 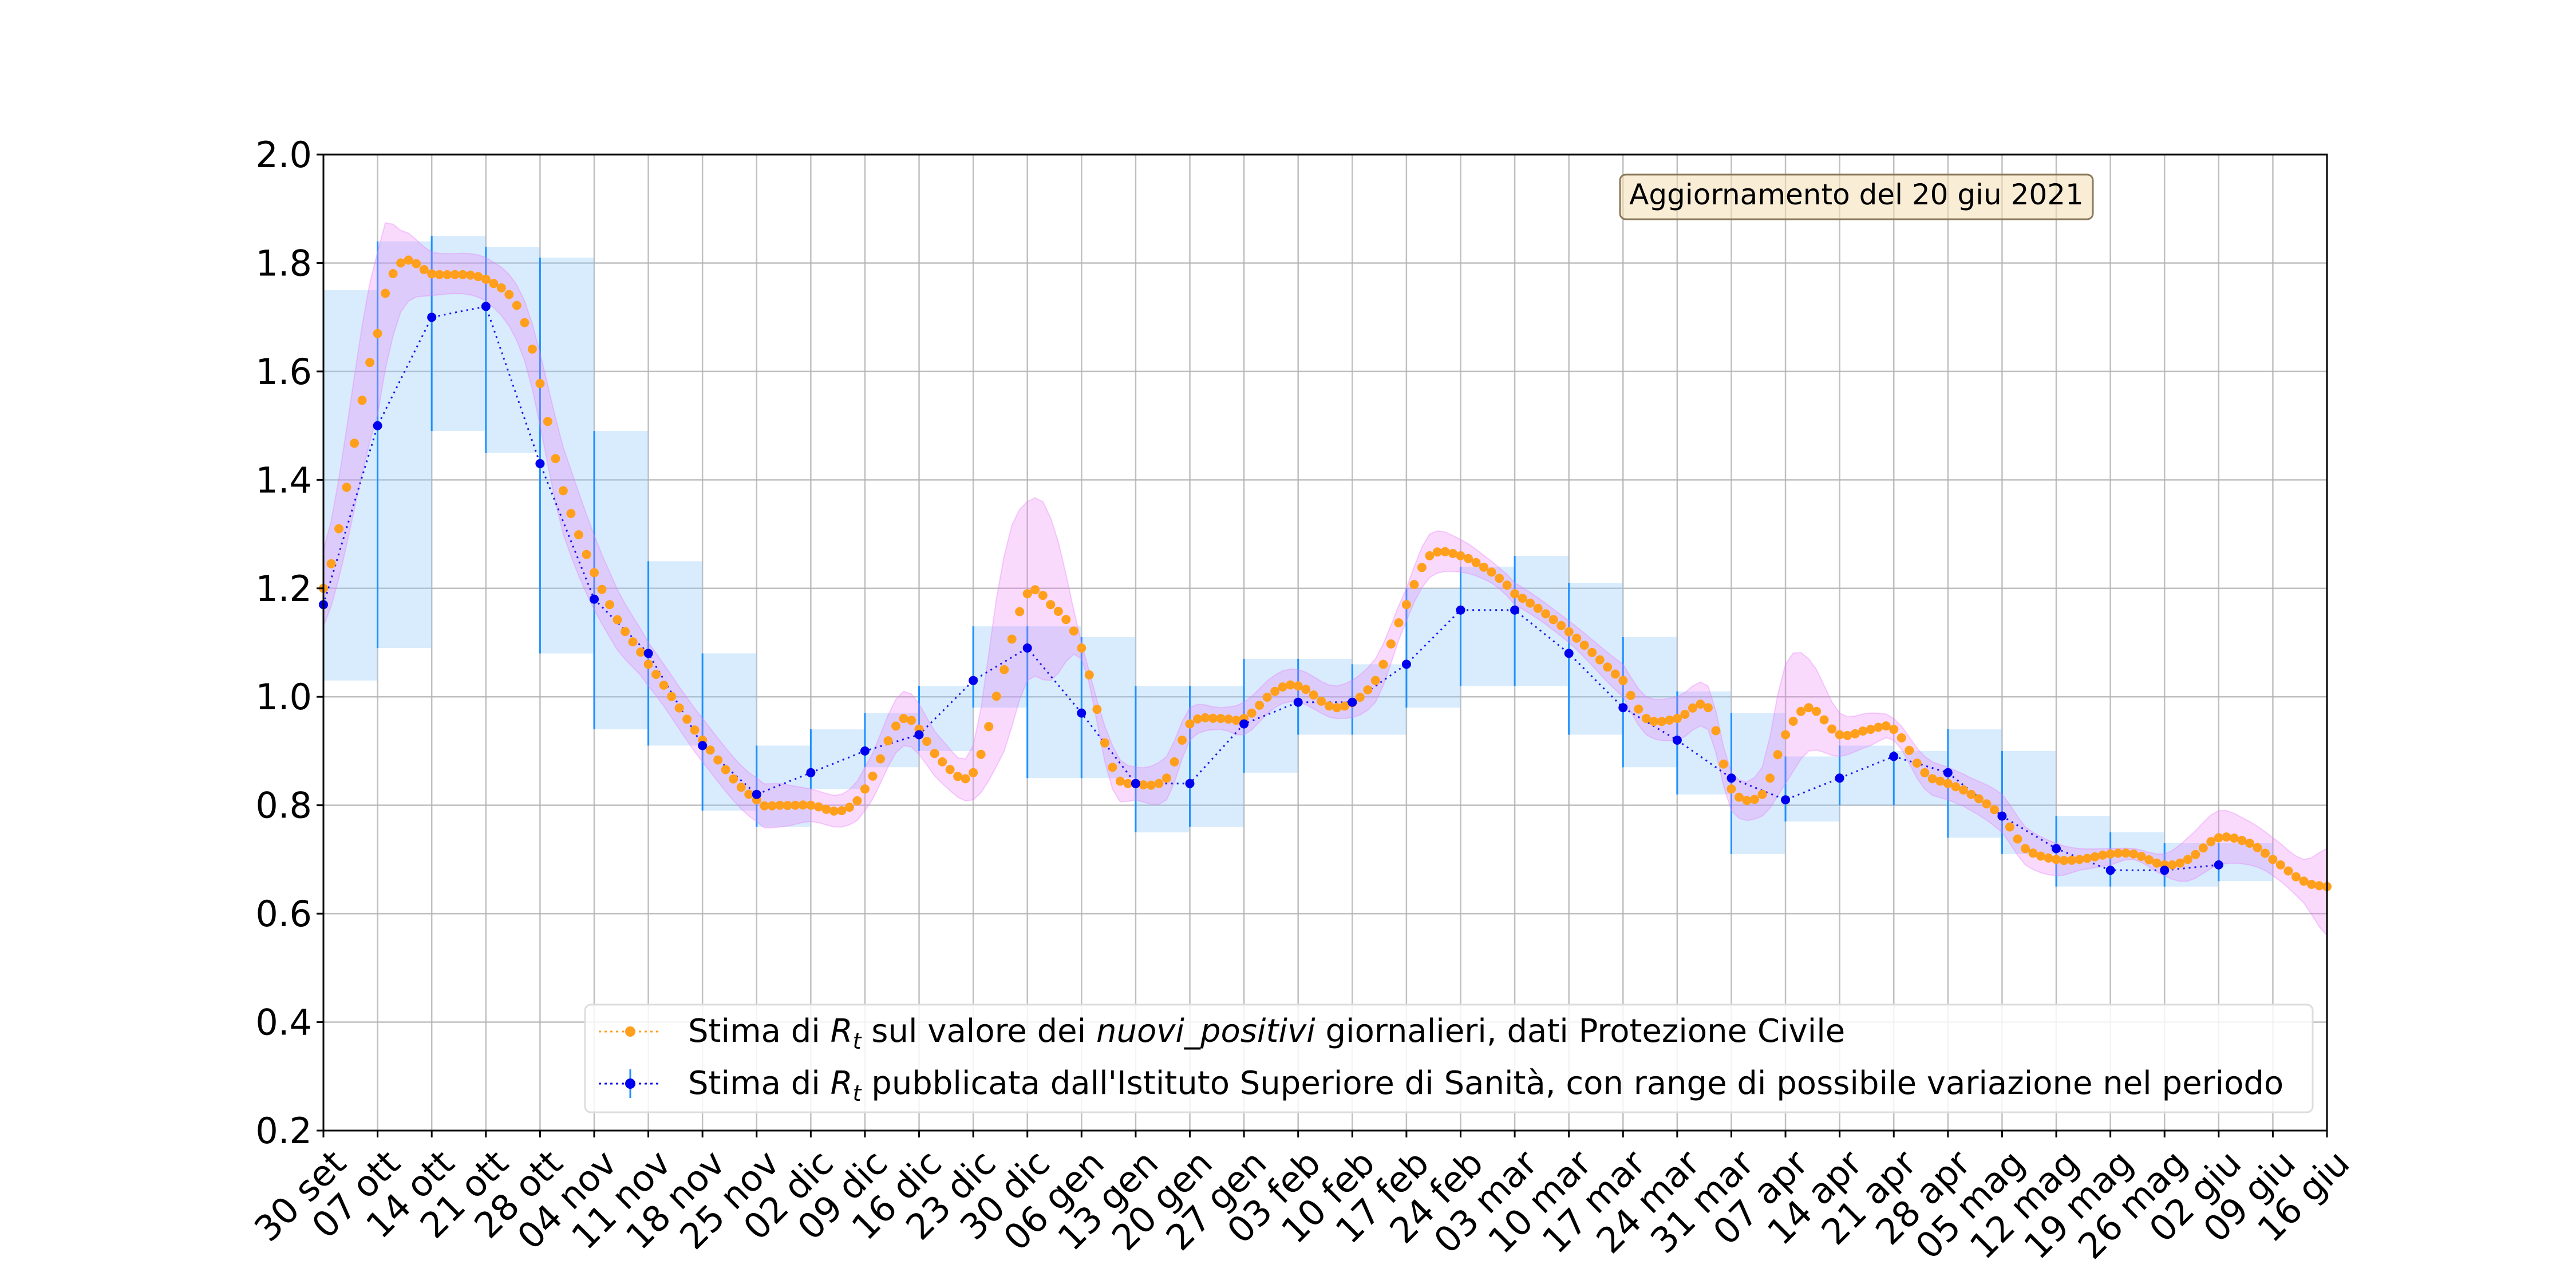 What do you see at coordinates (283, 806) in the screenshot?
I see `y-tick-label-3: 0.8` at bounding box center [283, 806].